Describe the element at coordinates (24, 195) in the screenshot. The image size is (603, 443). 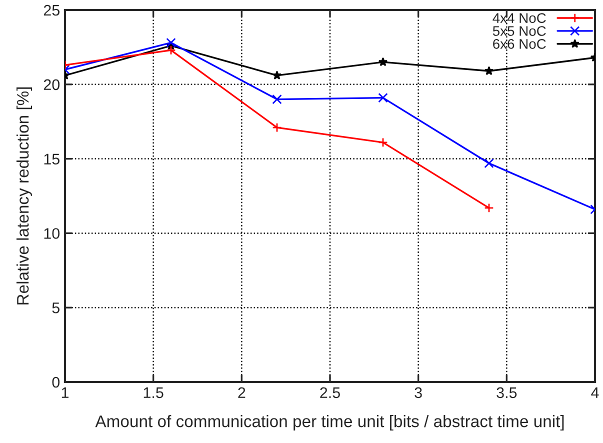
I see `y-axis-title: Relative latency reduction [%]` at that location.